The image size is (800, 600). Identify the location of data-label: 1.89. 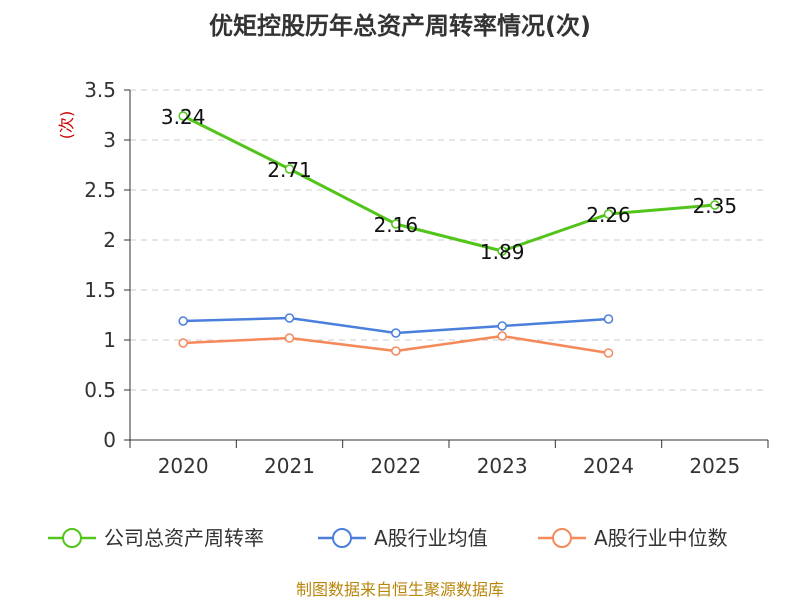
(502, 252).